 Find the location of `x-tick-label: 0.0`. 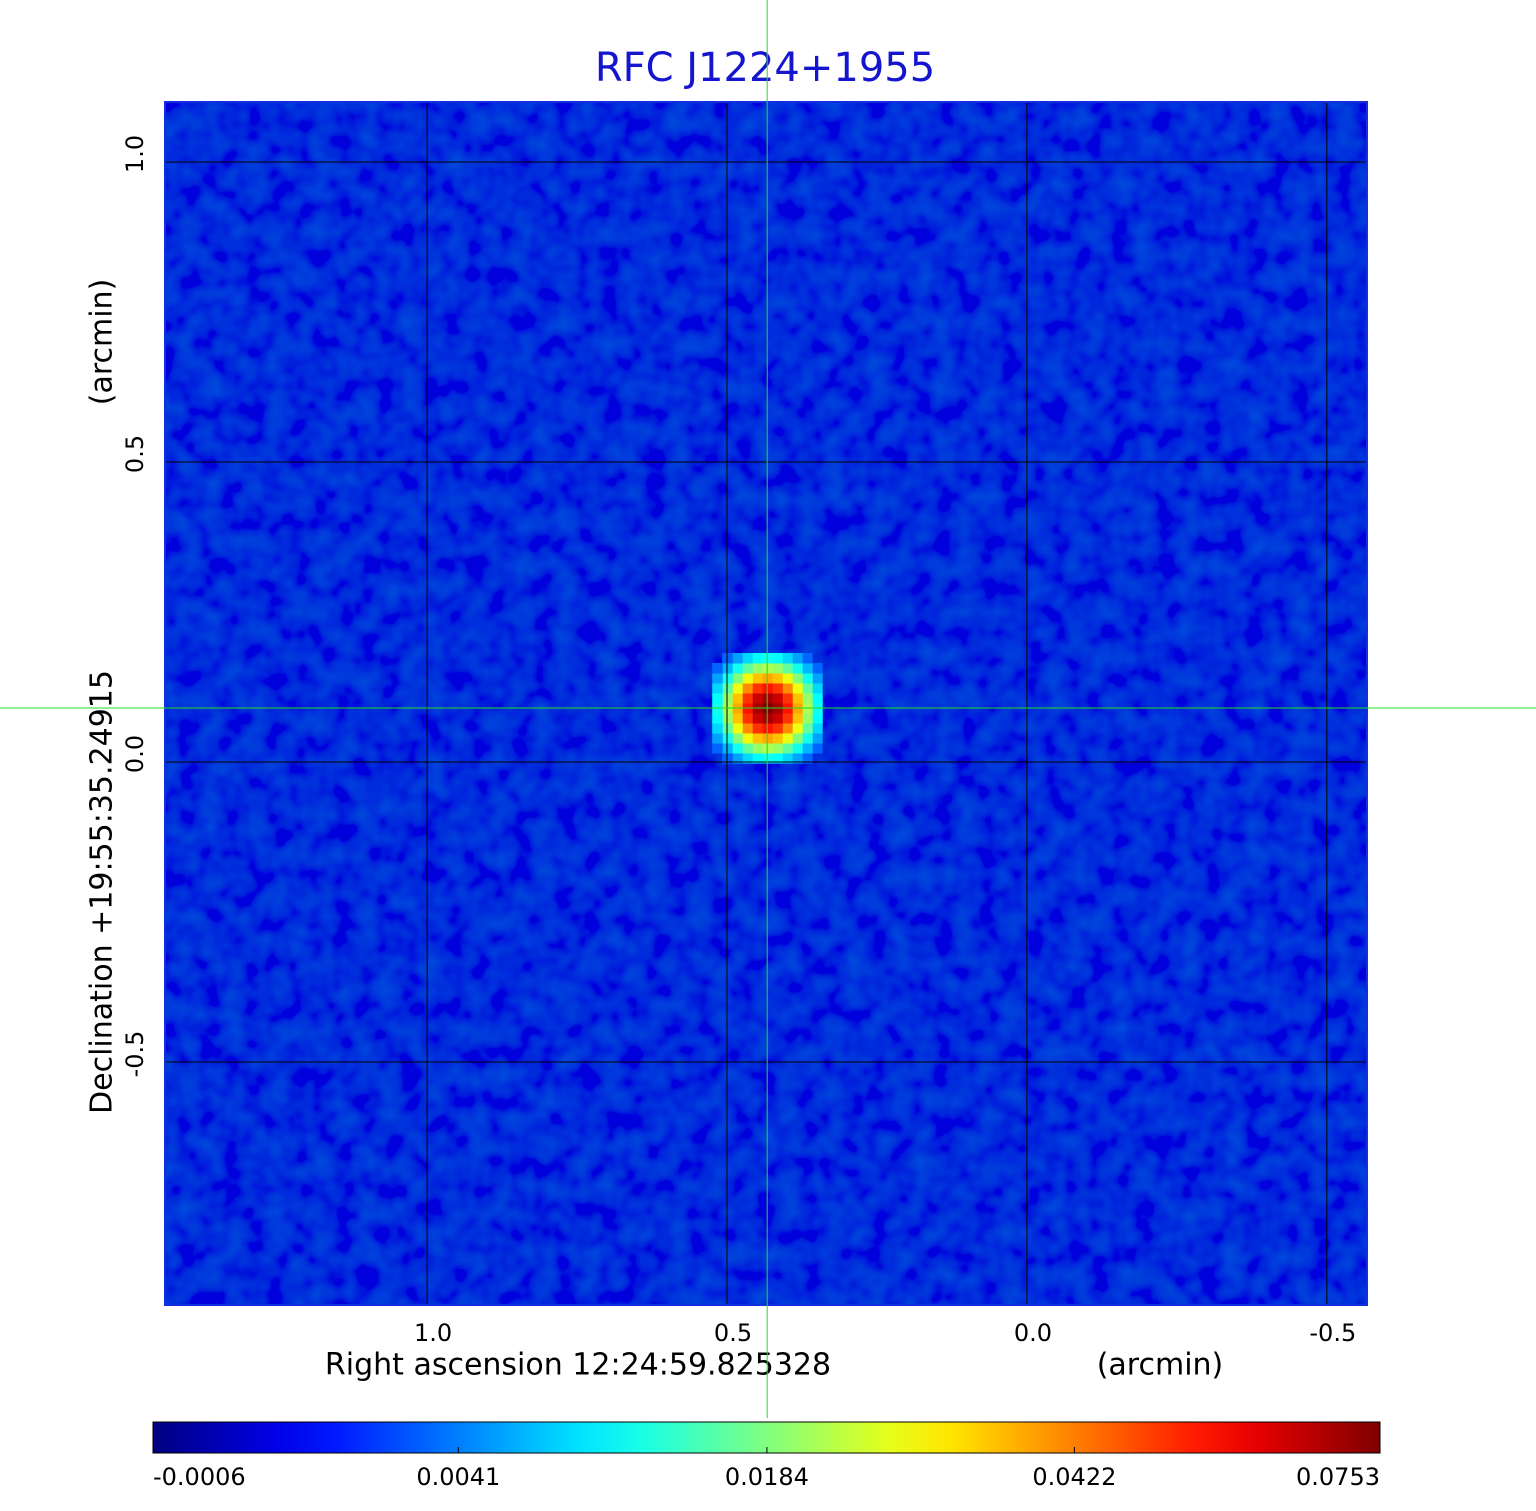

x-tick-label: 0.0 is located at coordinates (1033, 1333).